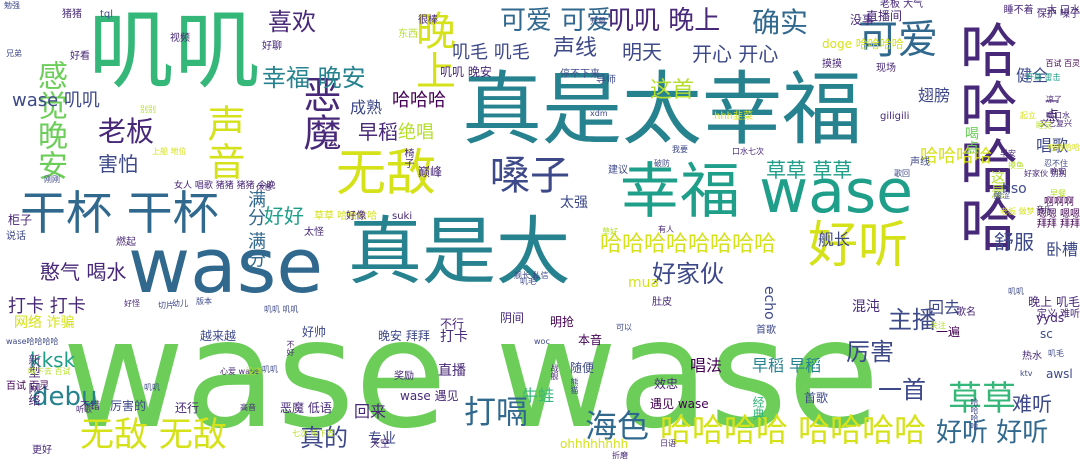 The image size is (1080, 463). I want to click on cloud-word: 肚皮, so click(662, 302).